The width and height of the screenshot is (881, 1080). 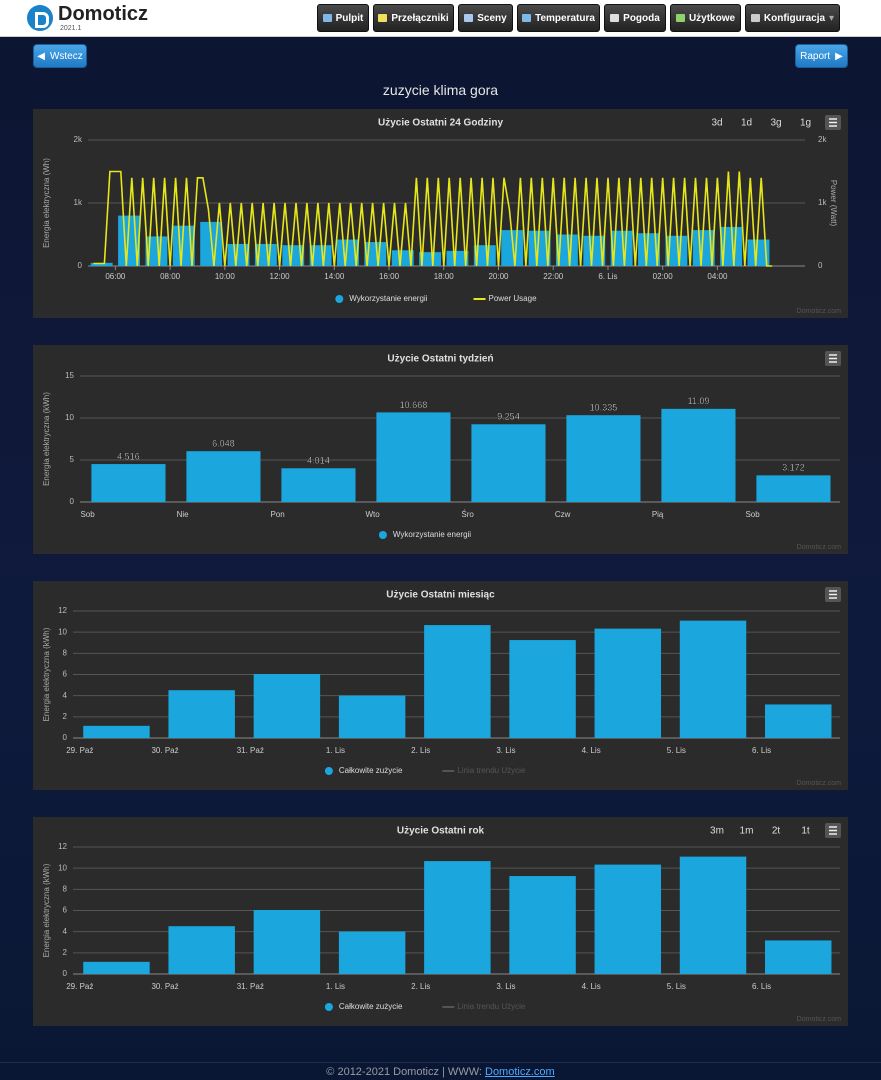 I want to click on chart-title: Użycie Ostatni rok, so click(x=441, y=831).